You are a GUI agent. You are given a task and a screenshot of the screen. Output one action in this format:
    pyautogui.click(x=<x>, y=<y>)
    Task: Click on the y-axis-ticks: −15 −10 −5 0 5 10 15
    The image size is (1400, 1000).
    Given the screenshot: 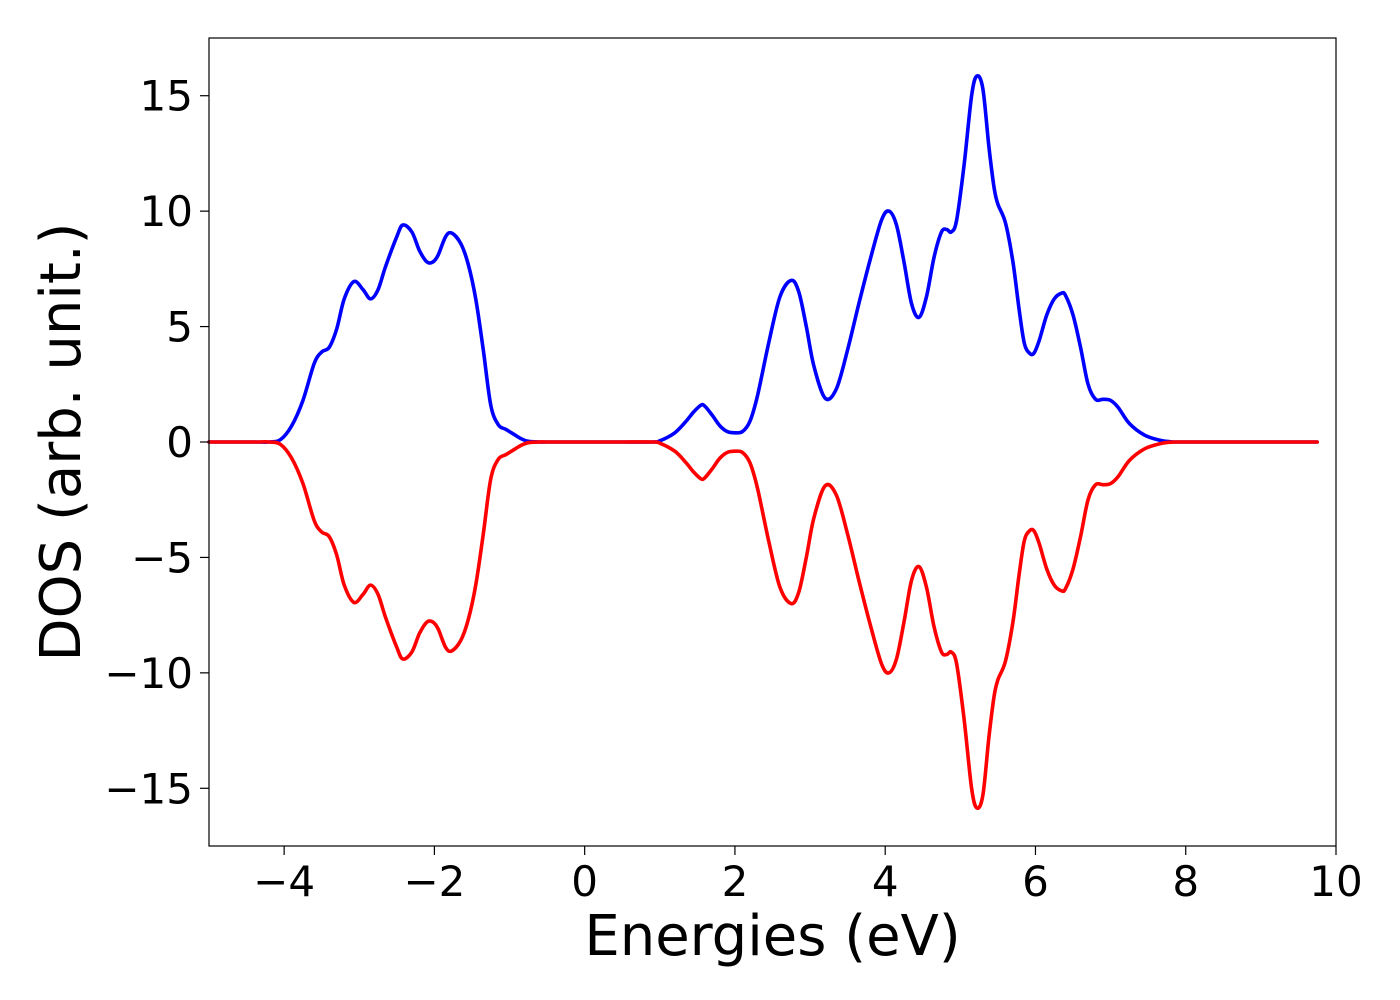 What is the action you would take?
    pyautogui.click(x=156, y=442)
    